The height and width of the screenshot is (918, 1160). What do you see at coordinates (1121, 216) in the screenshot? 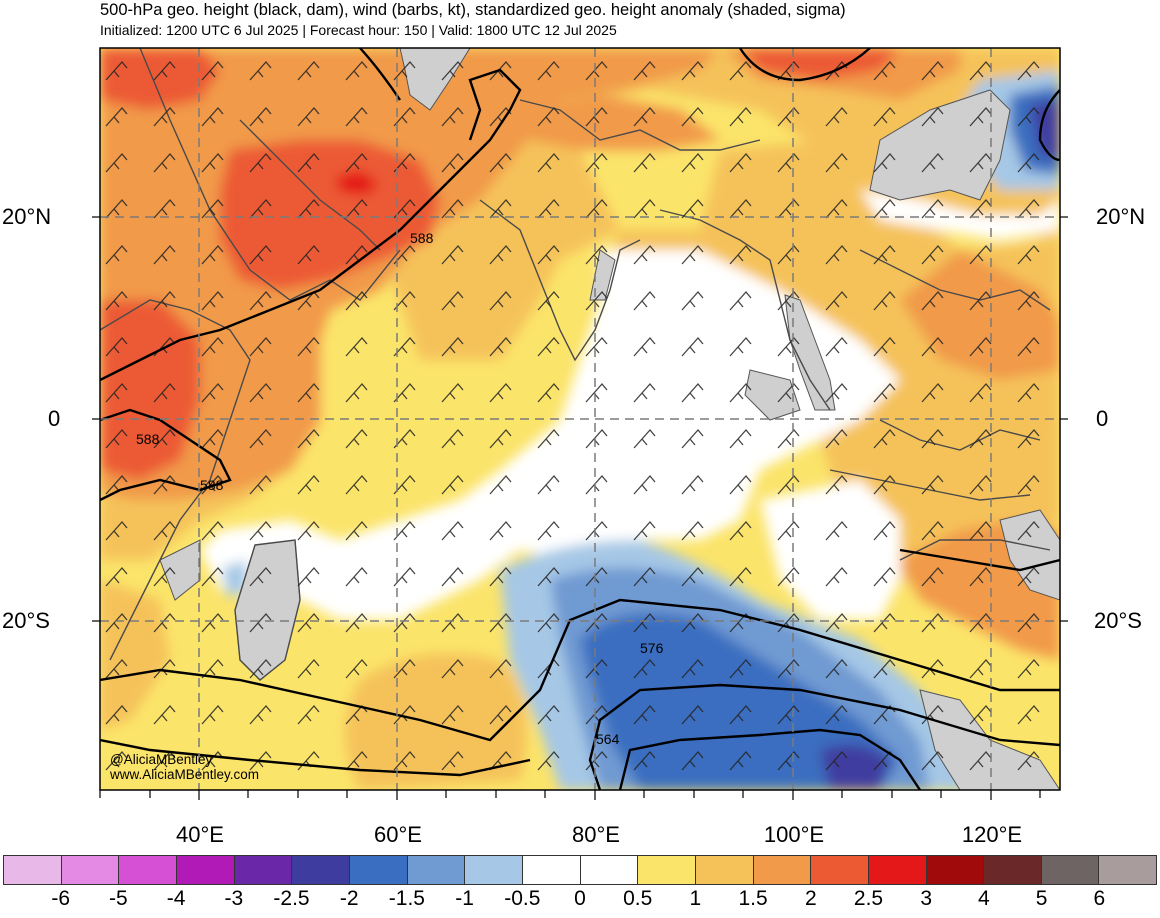
I see `lat-label-20n-right: 20°N` at bounding box center [1121, 216].